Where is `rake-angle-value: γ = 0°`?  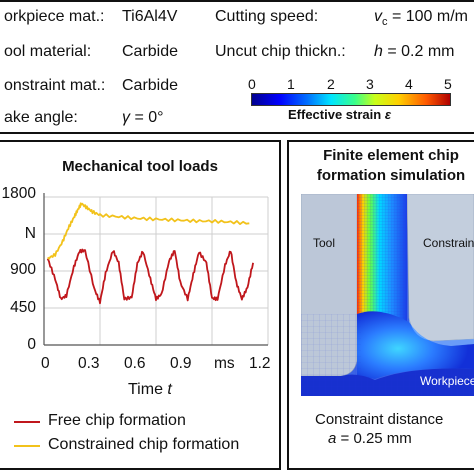 rake-angle-value: γ = 0° is located at coordinates (143, 118).